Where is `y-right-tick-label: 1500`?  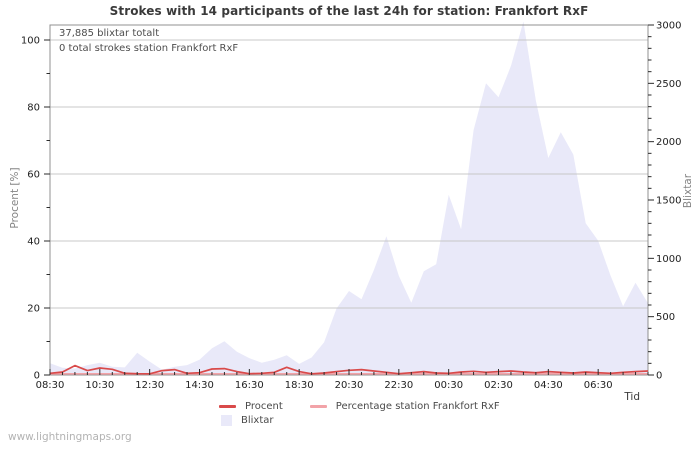 y-right-tick-label: 1500 is located at coordinates (668, 201).